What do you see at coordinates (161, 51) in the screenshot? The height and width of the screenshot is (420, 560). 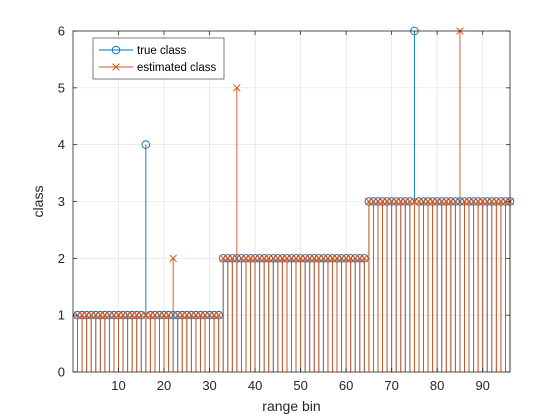 I see `legend-label-true-class: true class` at bounding box center [161, 51].